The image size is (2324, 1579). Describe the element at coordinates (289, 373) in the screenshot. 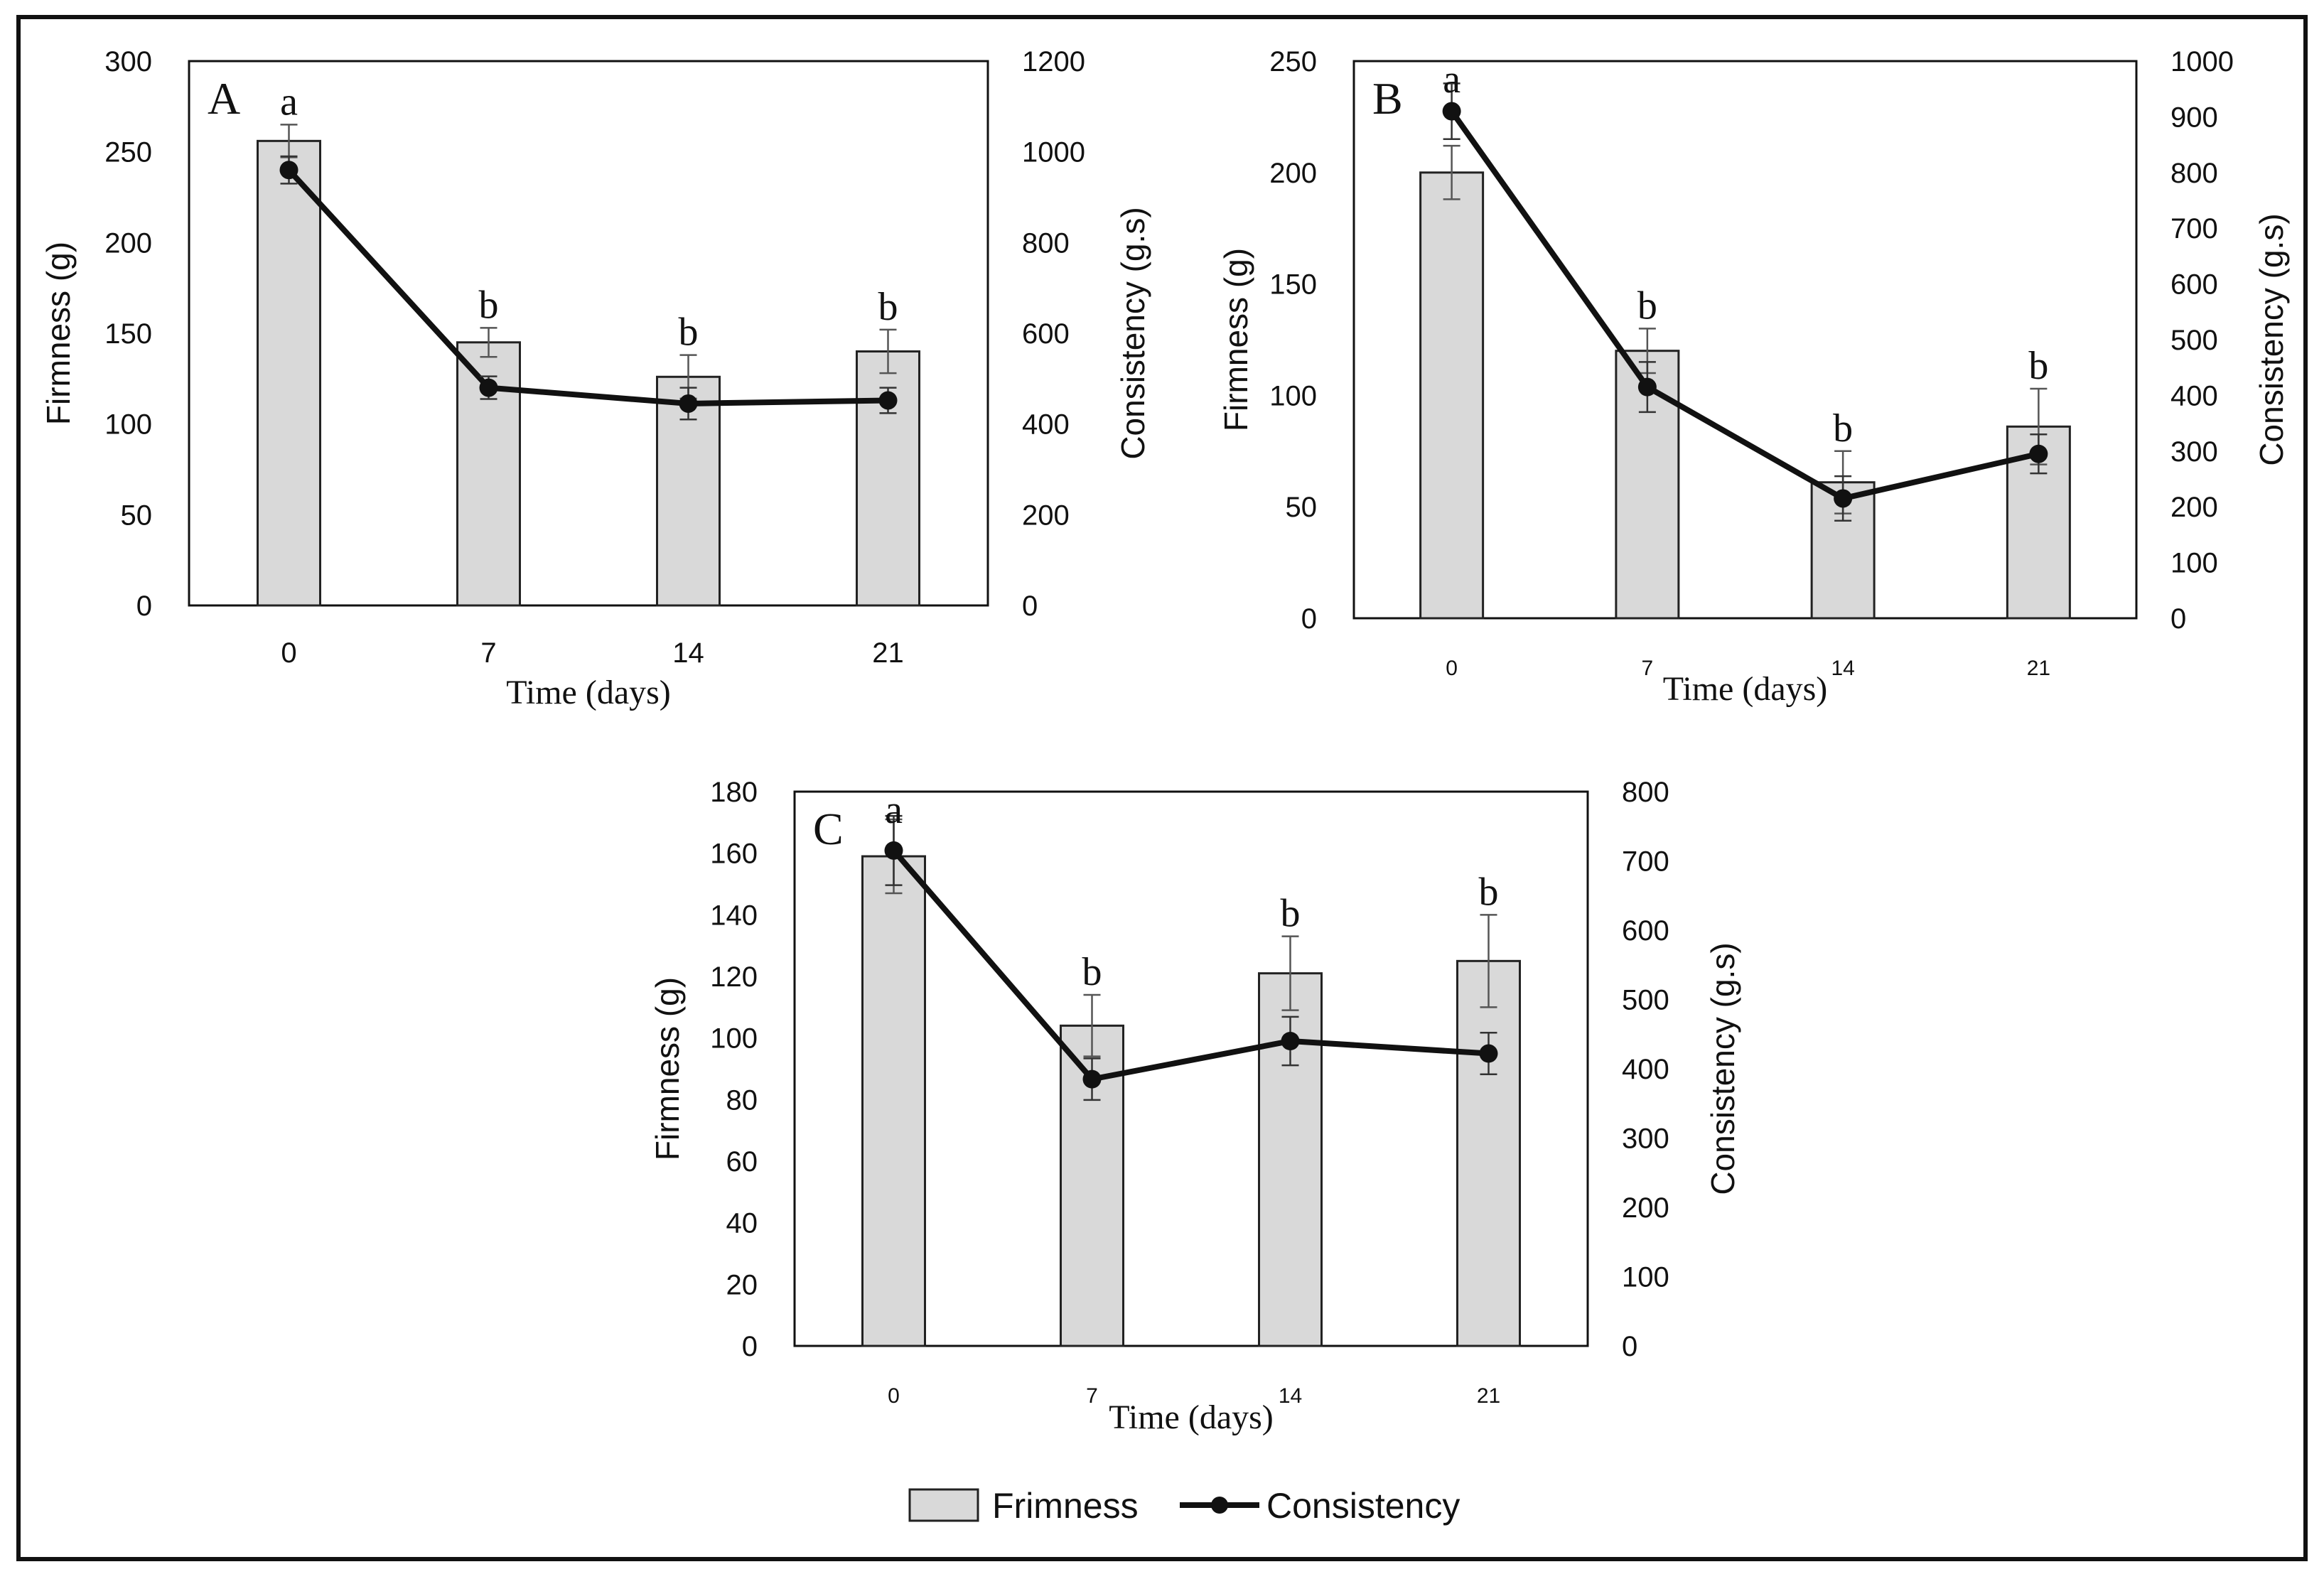

I see `panel-a-bar` at that location.